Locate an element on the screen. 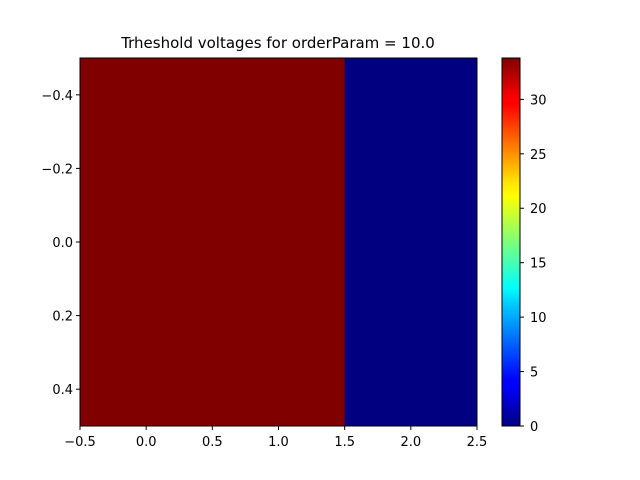 This screenshot has height=480, width=640. colorbar-tick-label: 30 is located at coordinates (538, 100).